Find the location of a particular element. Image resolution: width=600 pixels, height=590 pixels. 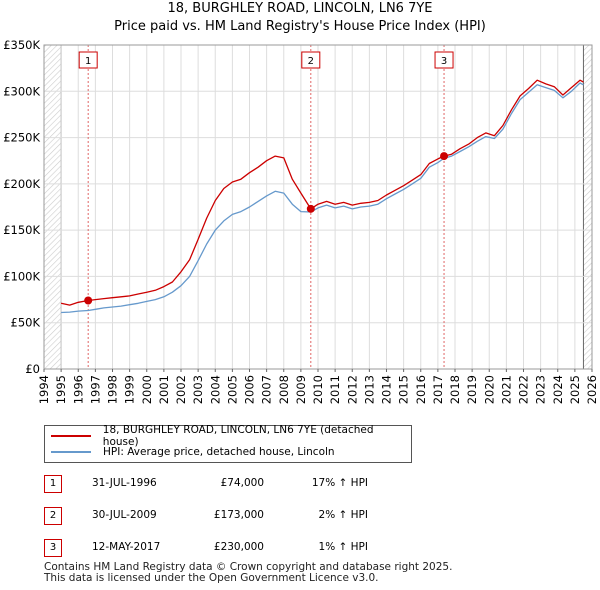

x-tick-label: 2025 is located at coordinates (575, 389).